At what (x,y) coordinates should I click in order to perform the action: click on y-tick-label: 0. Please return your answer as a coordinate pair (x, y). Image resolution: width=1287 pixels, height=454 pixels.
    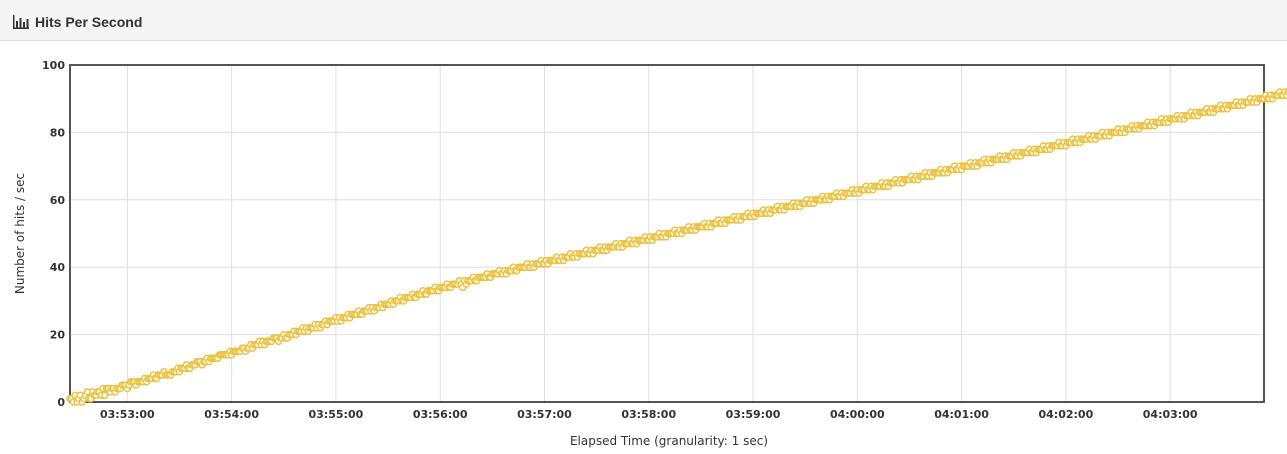
    Looking at the image, I should click on (61, 402).